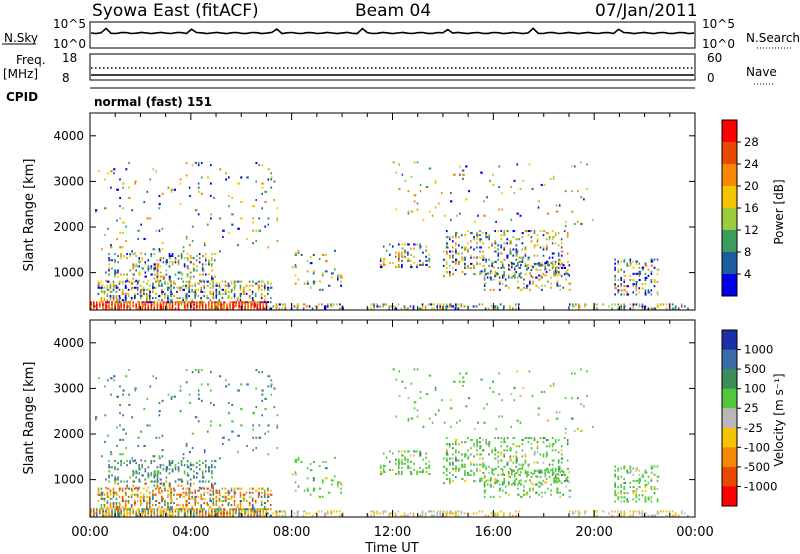 This screenshot has width=800, height=554. I want to click on x-tick-label: 08:00, so click(291, 532).